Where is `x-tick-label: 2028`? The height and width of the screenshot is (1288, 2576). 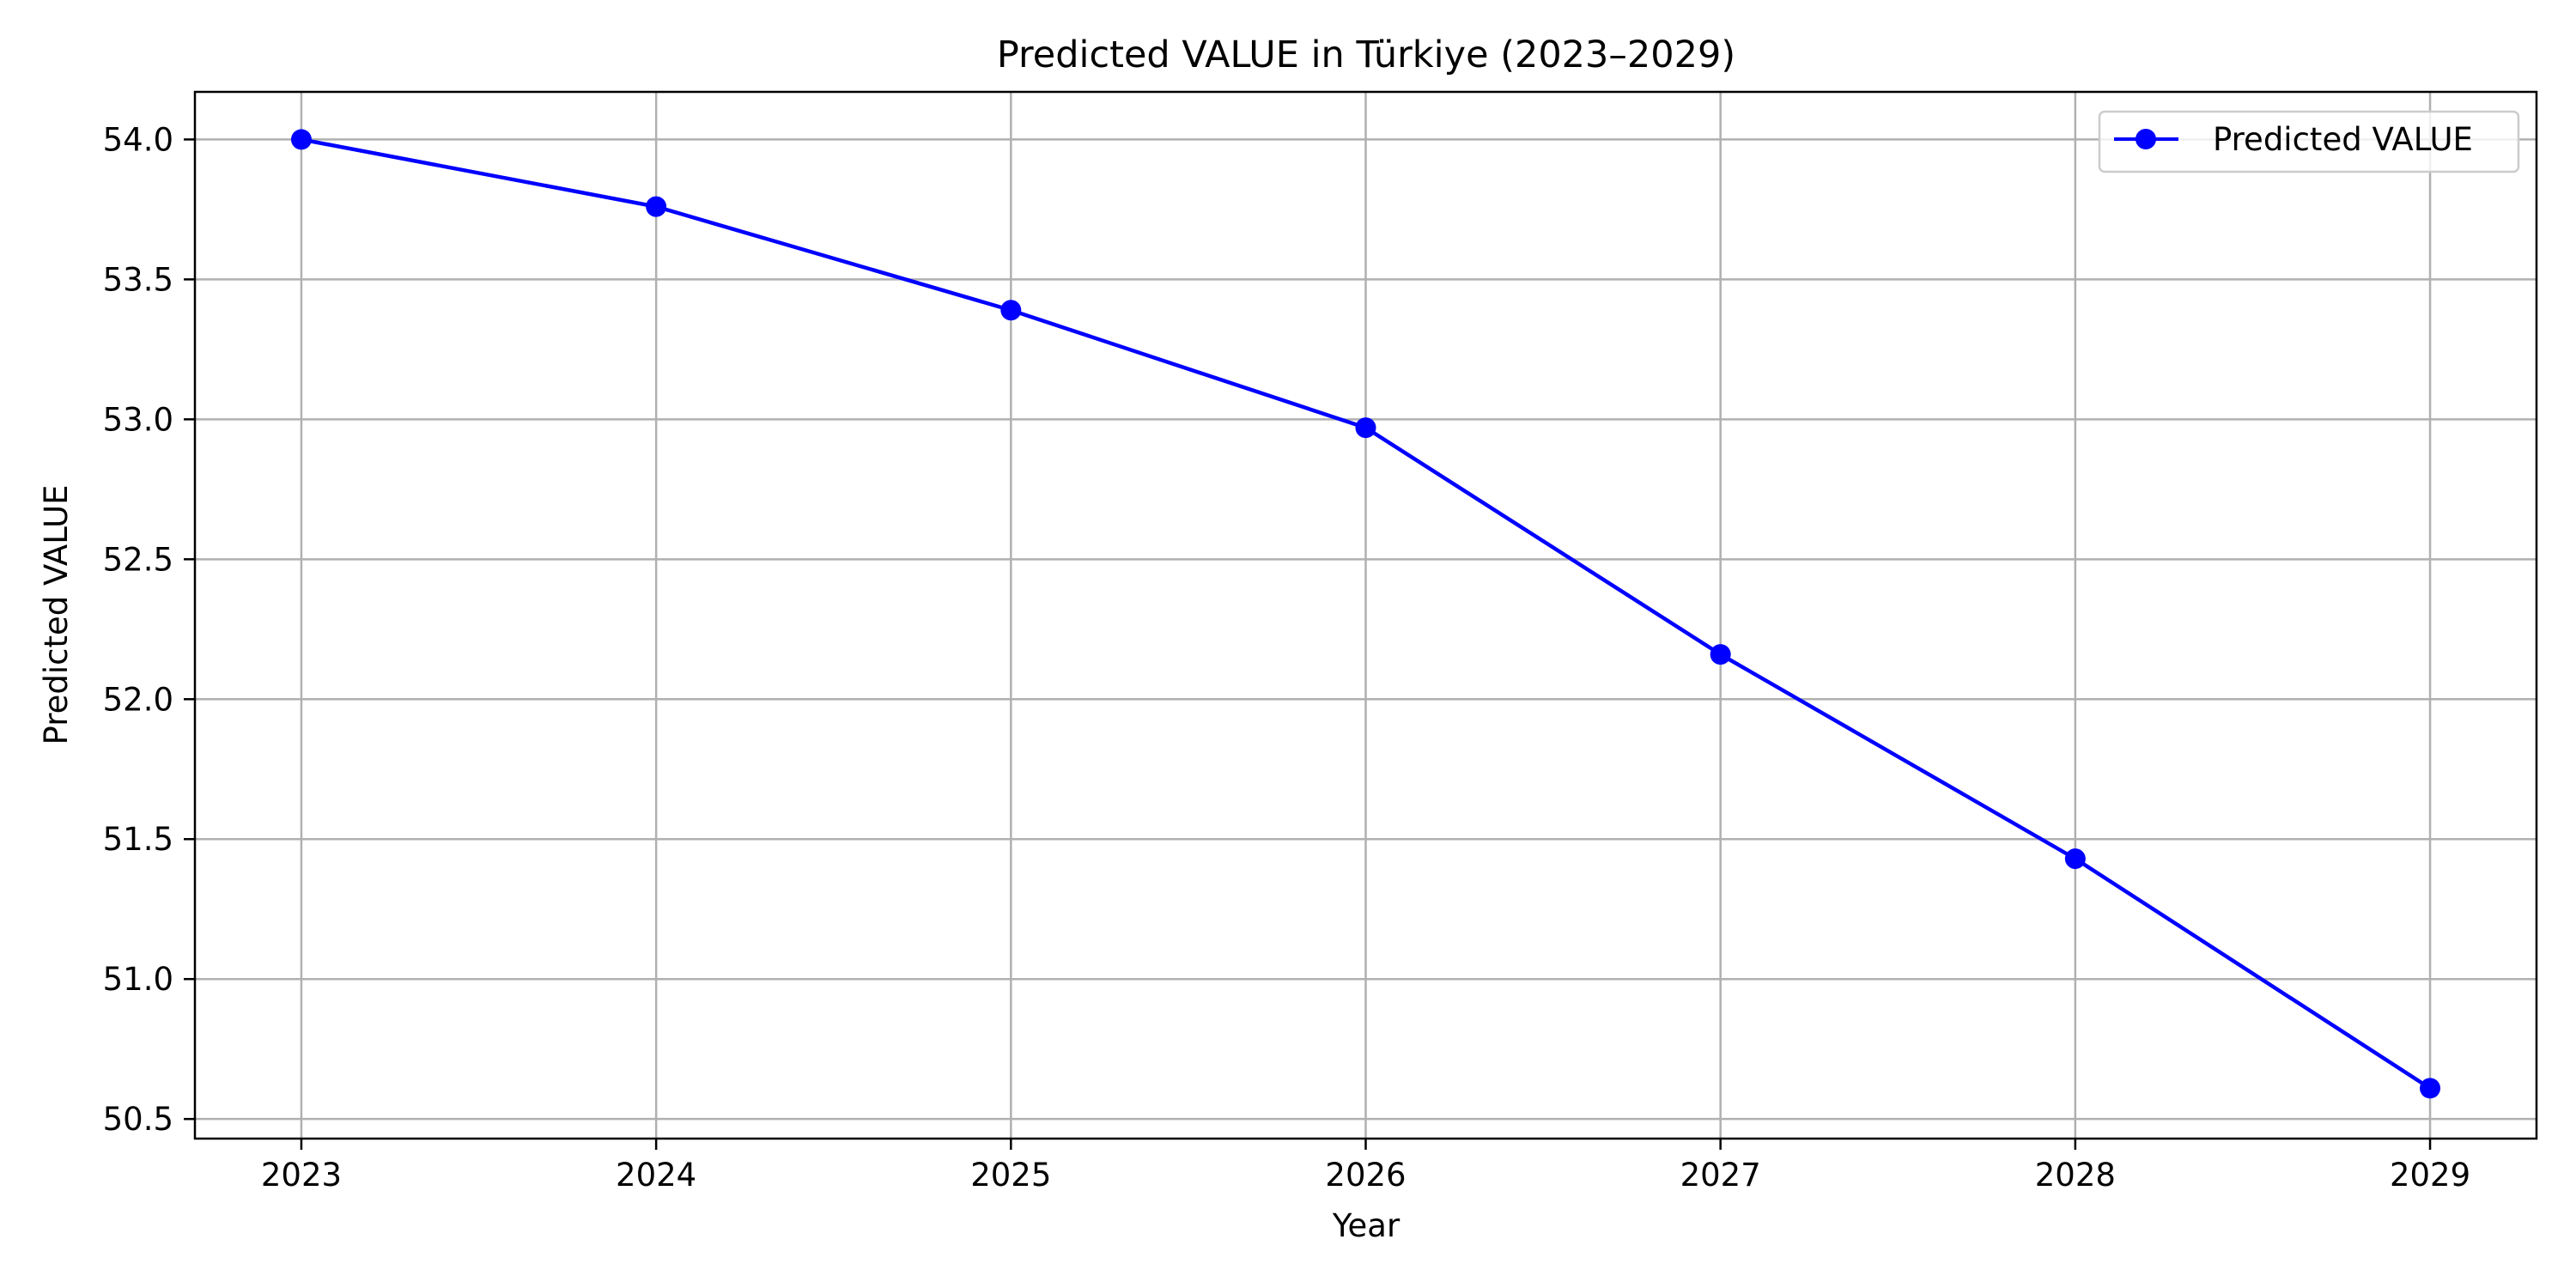 x-tick-label: 2028 is located at coordinates (2075, 1175).